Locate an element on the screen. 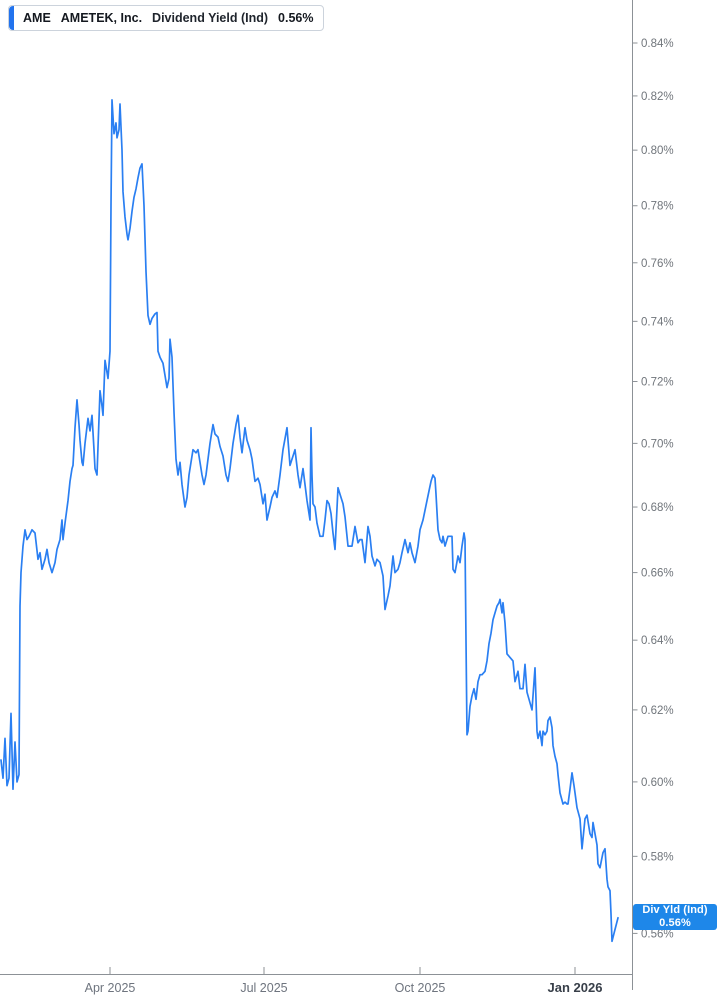 This screenshot has width=717, height=1005. y-tick-label: 0.72% is located at coordinates (657, 383).